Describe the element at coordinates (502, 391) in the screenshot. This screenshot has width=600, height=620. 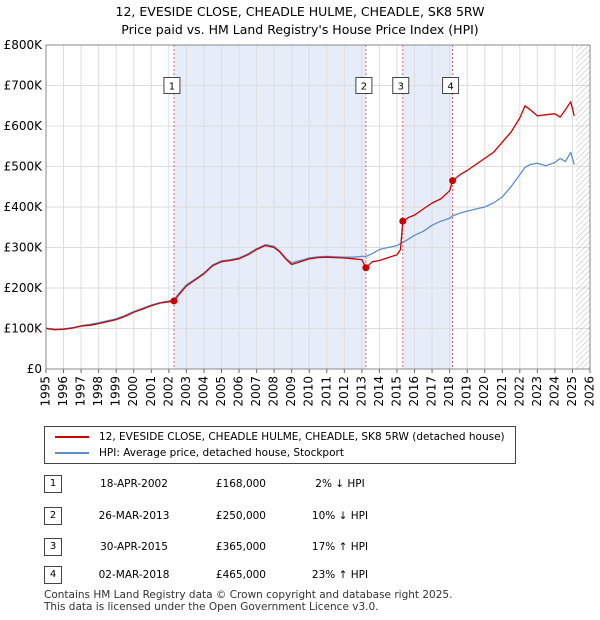
I see `x-tick-label: 2021` at that location.